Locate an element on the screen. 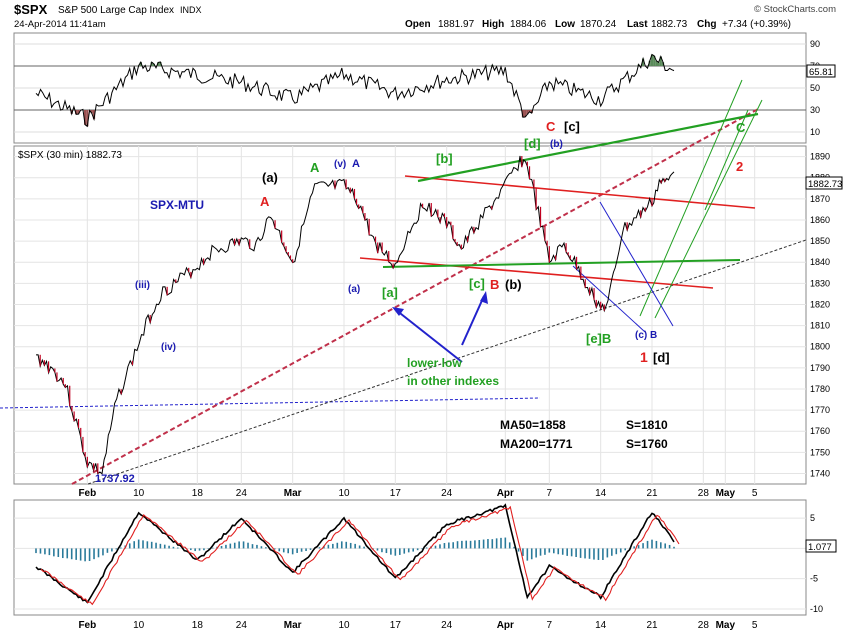 The image size is (850, 638). label-C-red: C is located at coordinates (551, 126).